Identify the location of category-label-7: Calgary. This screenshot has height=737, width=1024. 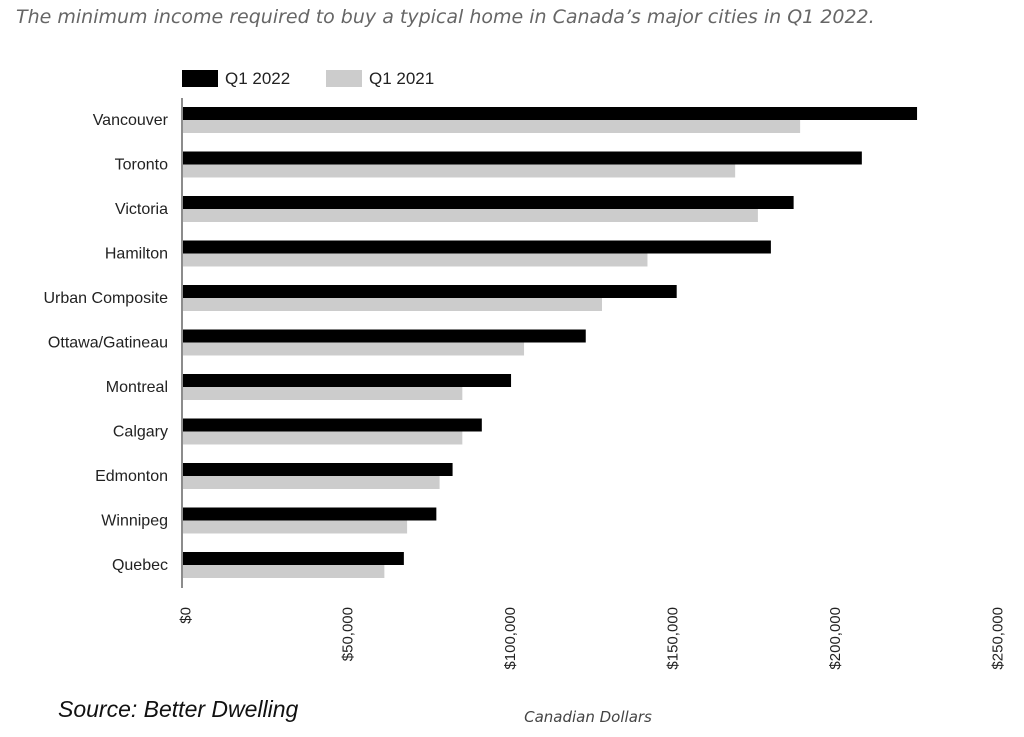
(140, 432).